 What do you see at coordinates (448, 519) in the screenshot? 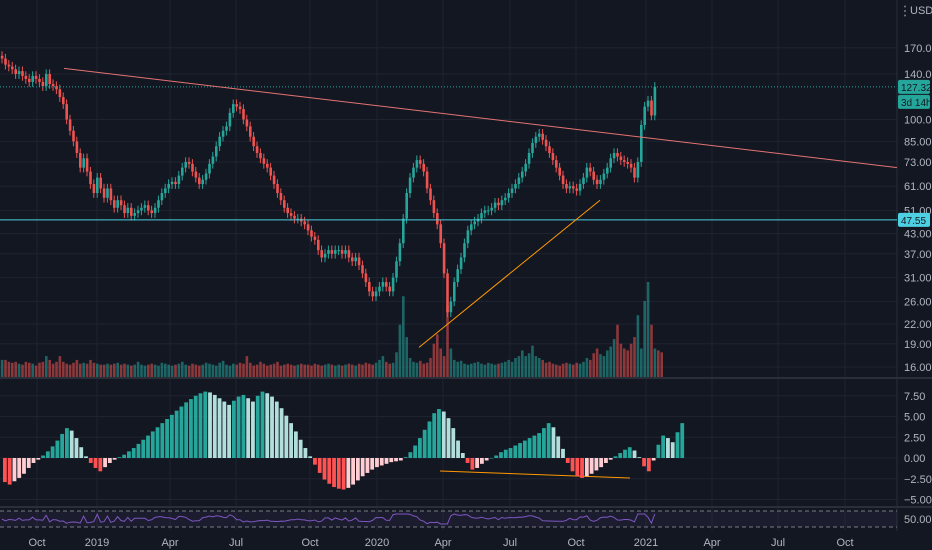
I see `rsi-panel` at bounding box center [448, 519].